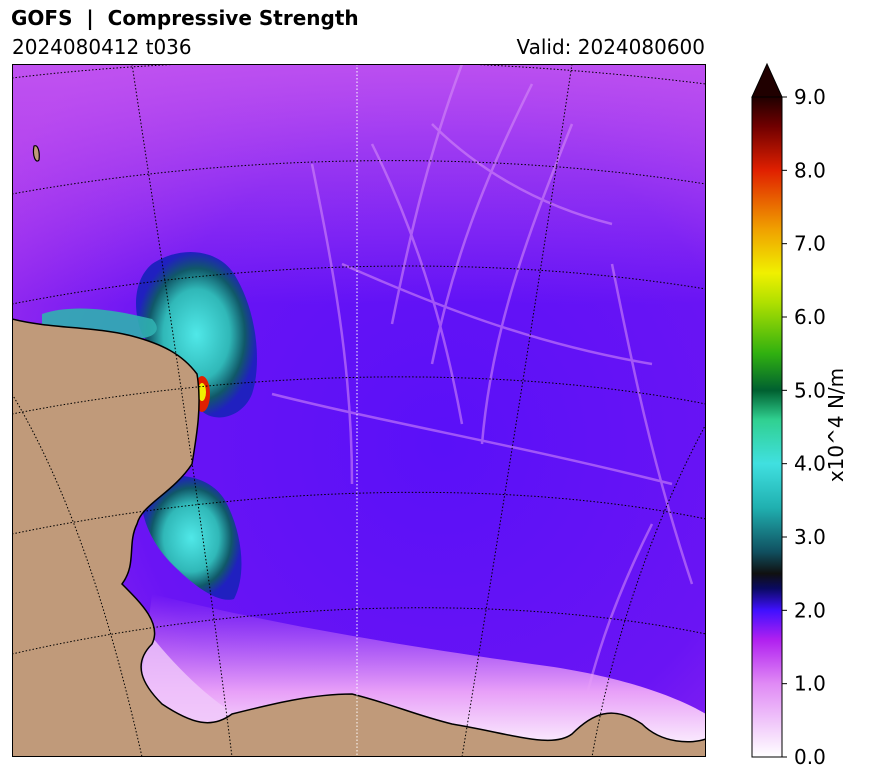 The height and width of the screenshot is (781, 869). I want to click on colorbar-tick-label: 5.0, so click(810, 390).